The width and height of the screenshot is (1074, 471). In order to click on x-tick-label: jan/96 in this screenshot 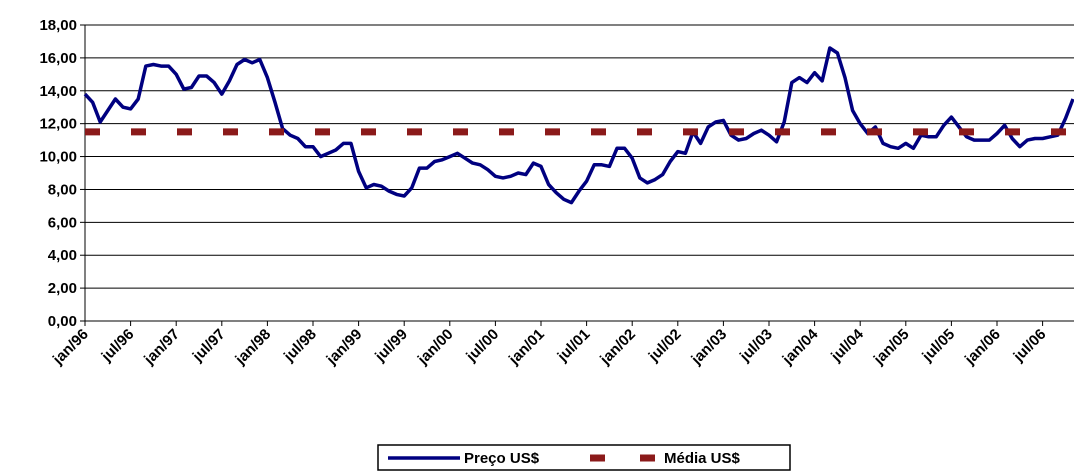, I will do `click(70, 347)`.